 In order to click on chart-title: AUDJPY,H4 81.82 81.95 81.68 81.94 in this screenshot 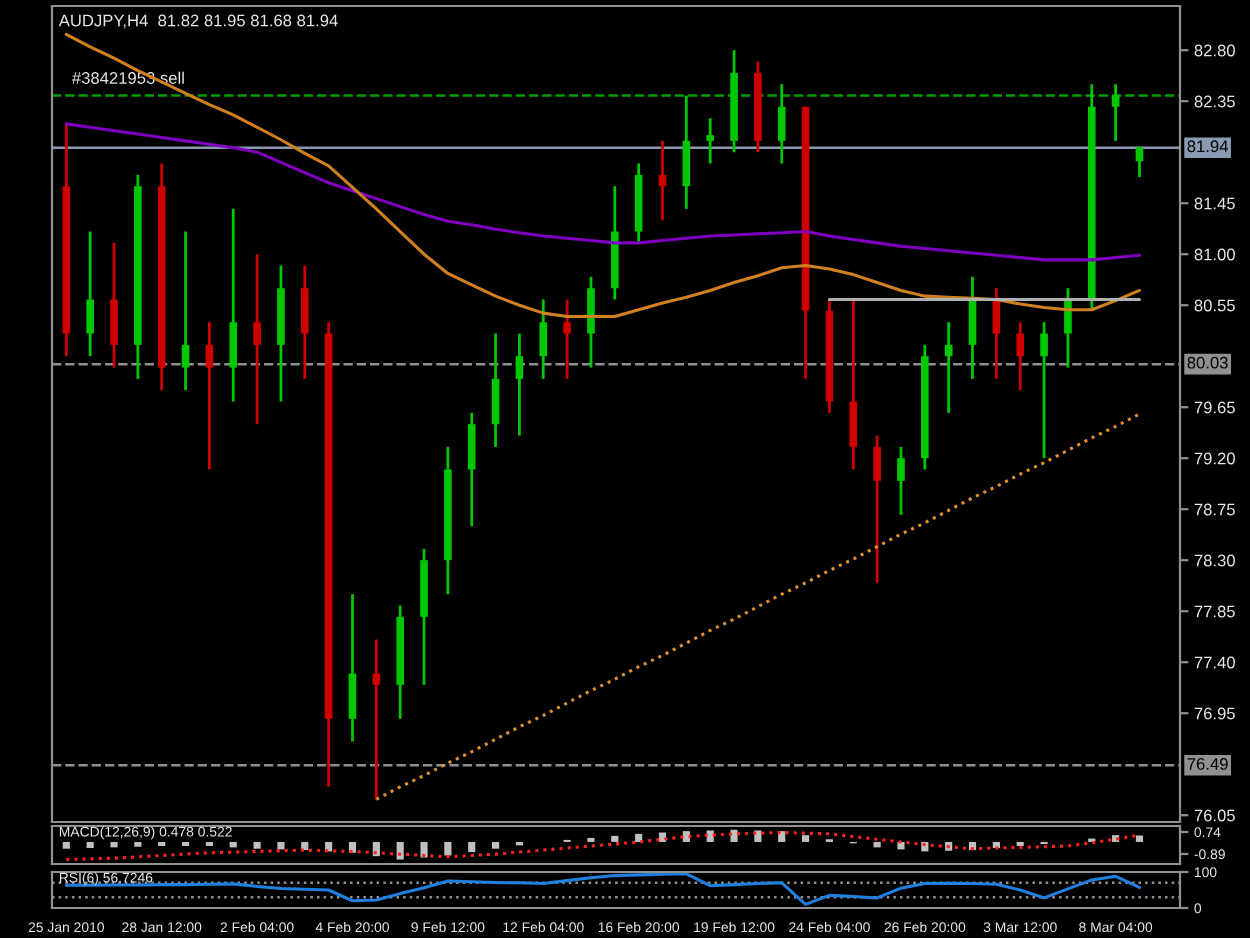, I will do `click(198, 21)`.